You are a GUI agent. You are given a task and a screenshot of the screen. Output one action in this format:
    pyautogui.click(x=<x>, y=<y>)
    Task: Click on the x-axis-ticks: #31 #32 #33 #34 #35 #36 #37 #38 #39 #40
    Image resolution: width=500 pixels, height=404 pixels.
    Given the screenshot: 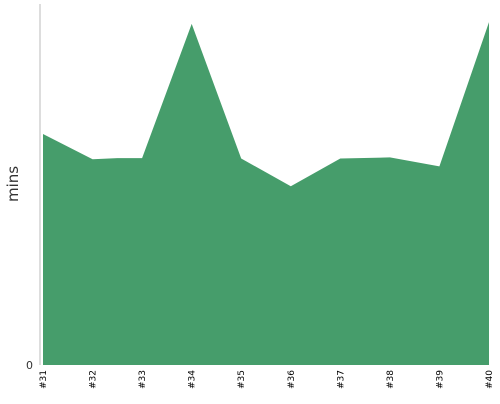 What is the action you would take?
    pyautogui.click(x=267, y=379)
    